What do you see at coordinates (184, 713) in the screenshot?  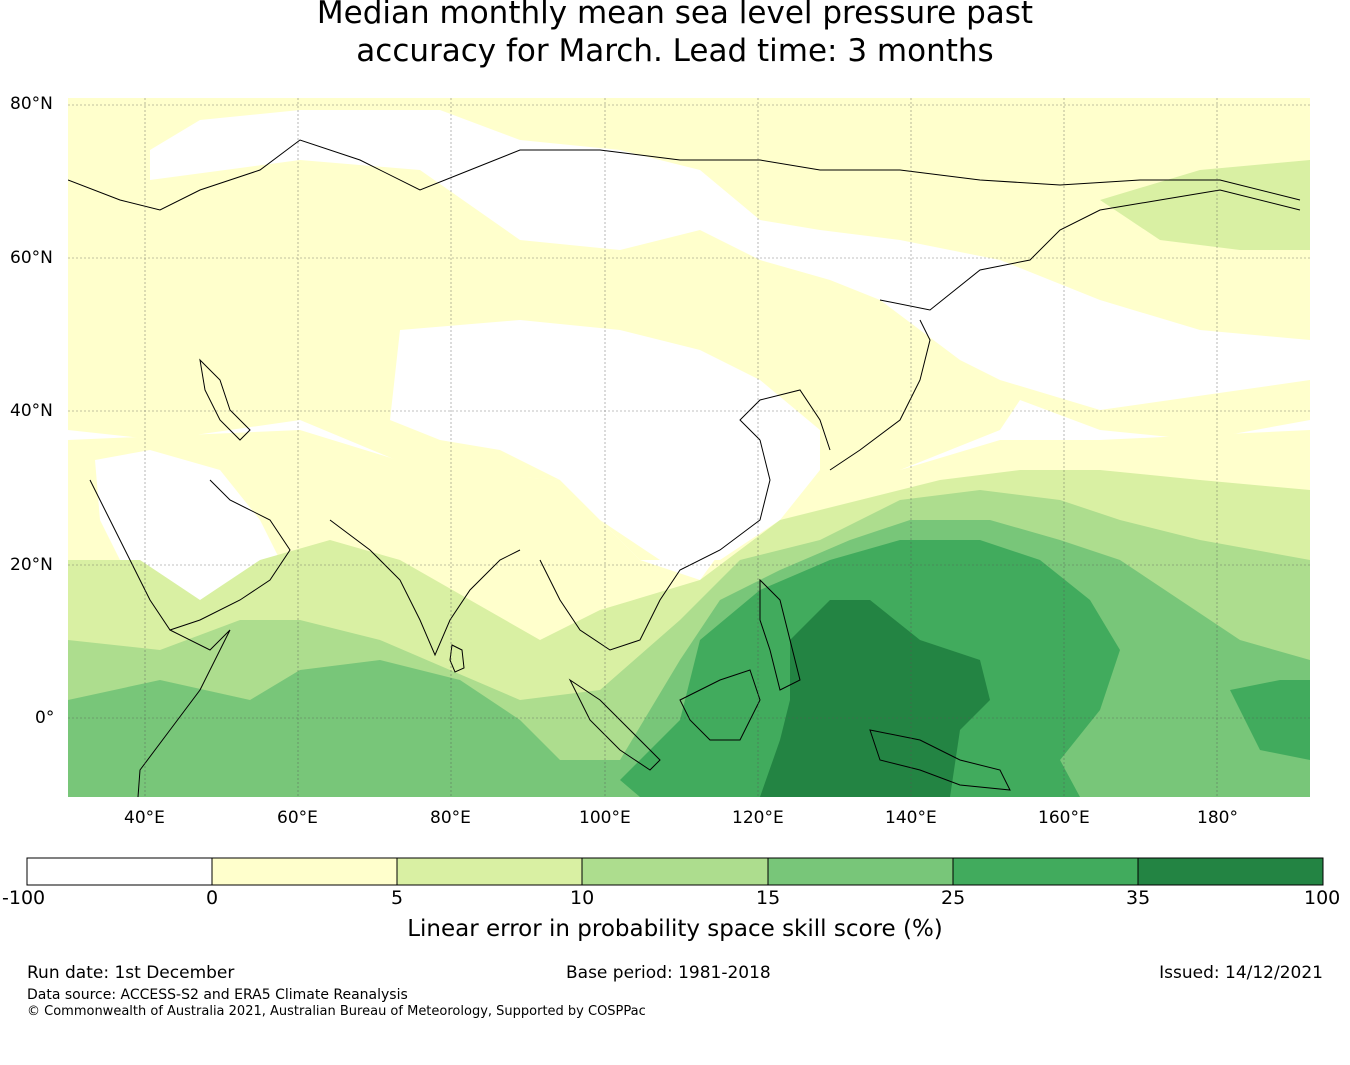 I see `coastline-africa-east` at bounding box center [184, 713].